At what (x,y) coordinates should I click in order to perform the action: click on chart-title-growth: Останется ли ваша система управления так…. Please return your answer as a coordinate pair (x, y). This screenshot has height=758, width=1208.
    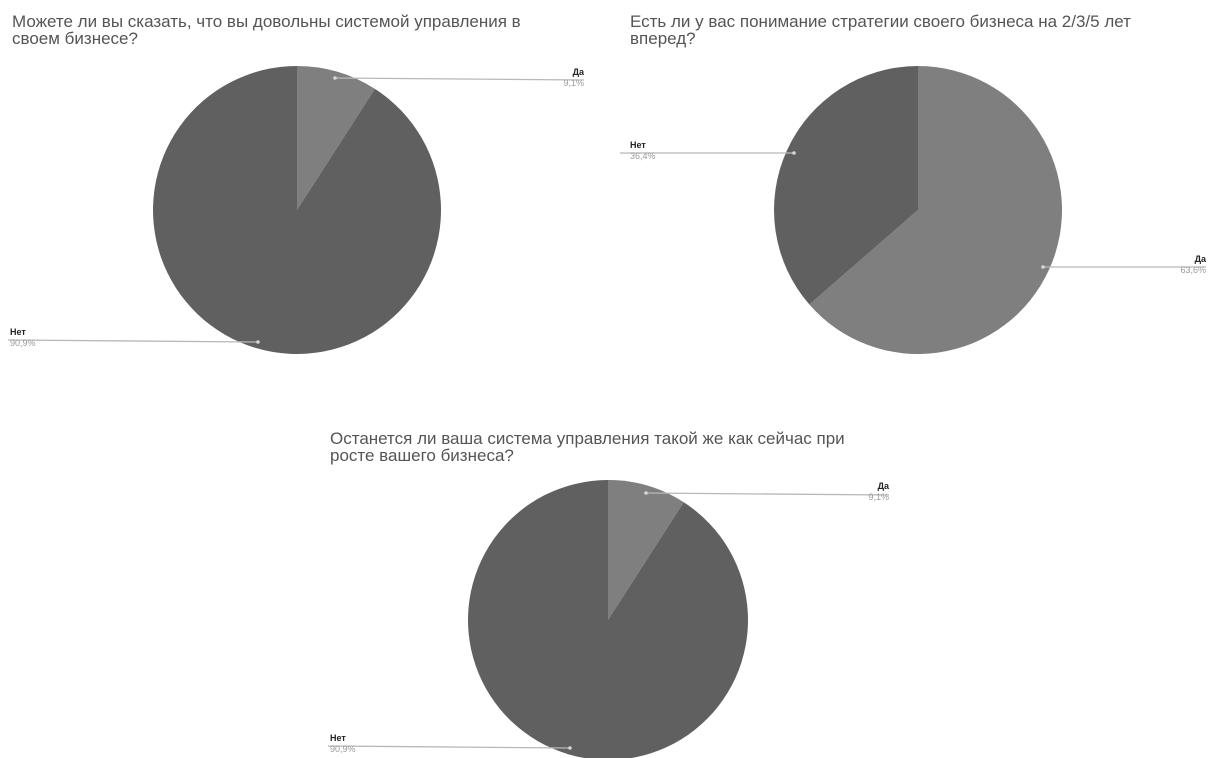
    Looking at the image, I should click on (587, 447).